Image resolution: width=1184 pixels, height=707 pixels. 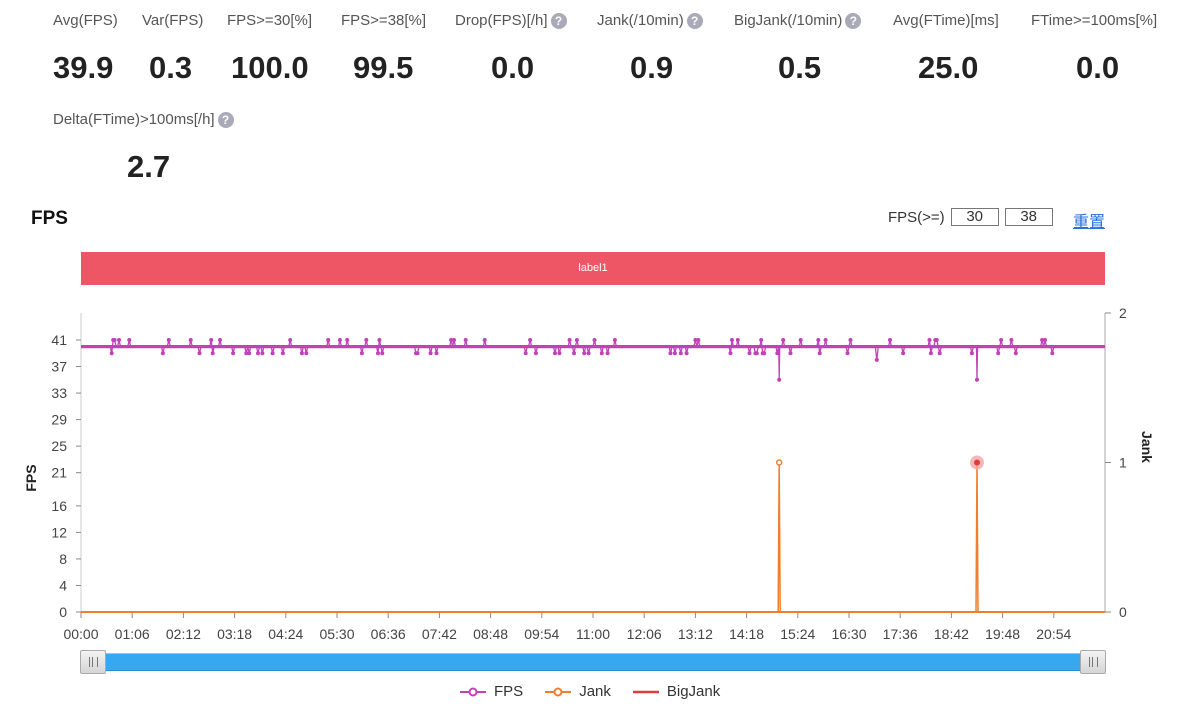 What do you see at coordinates (946, 48) in the screenshot?
I see `metric-7: Avg(FTime)[ms] 25.0` at bounding box center [946, 48].